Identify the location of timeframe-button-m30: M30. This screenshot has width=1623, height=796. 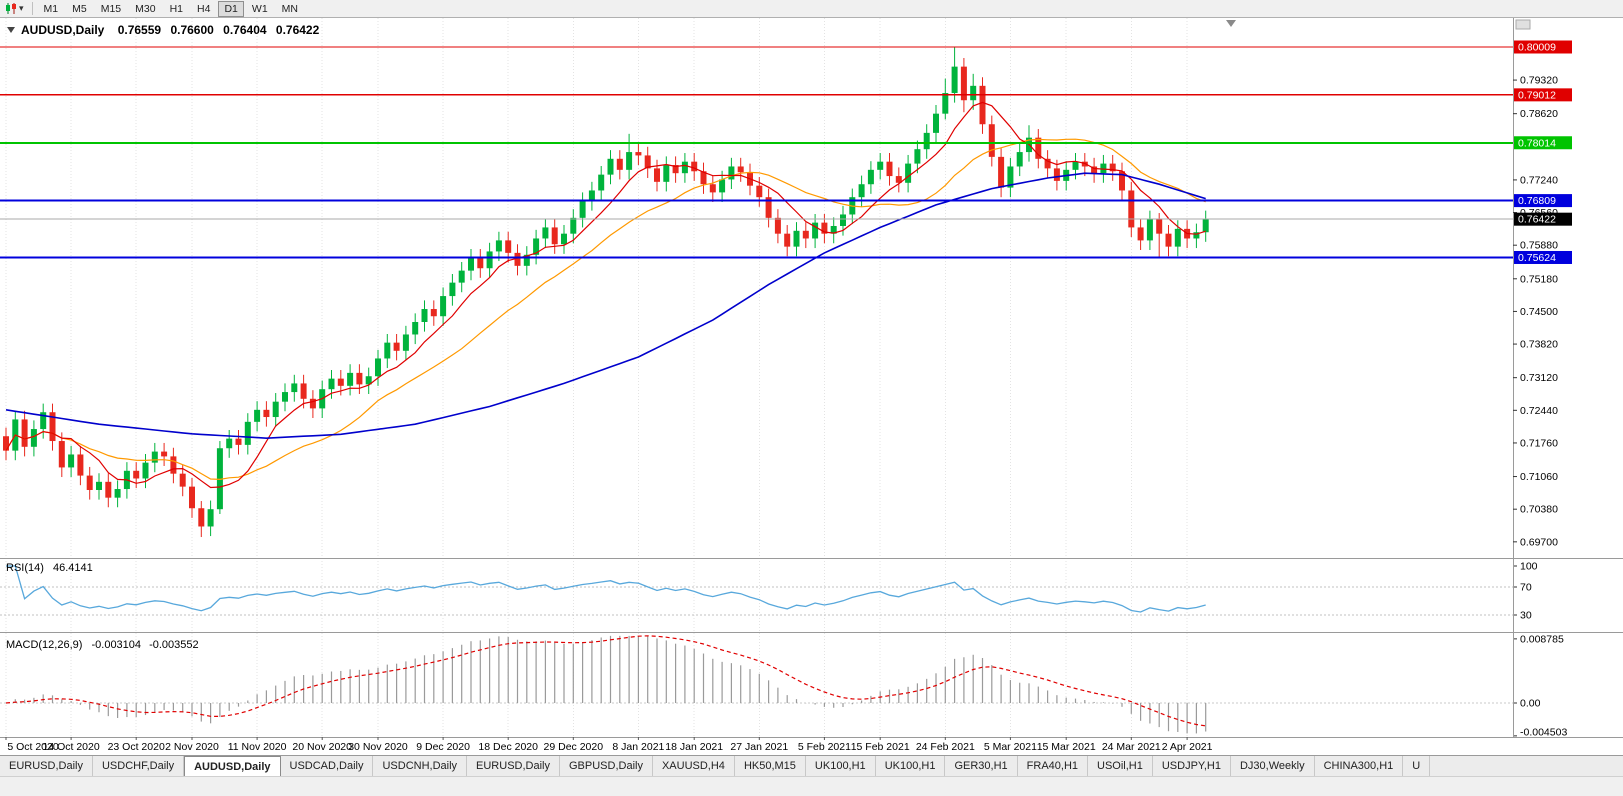
(145, 8).